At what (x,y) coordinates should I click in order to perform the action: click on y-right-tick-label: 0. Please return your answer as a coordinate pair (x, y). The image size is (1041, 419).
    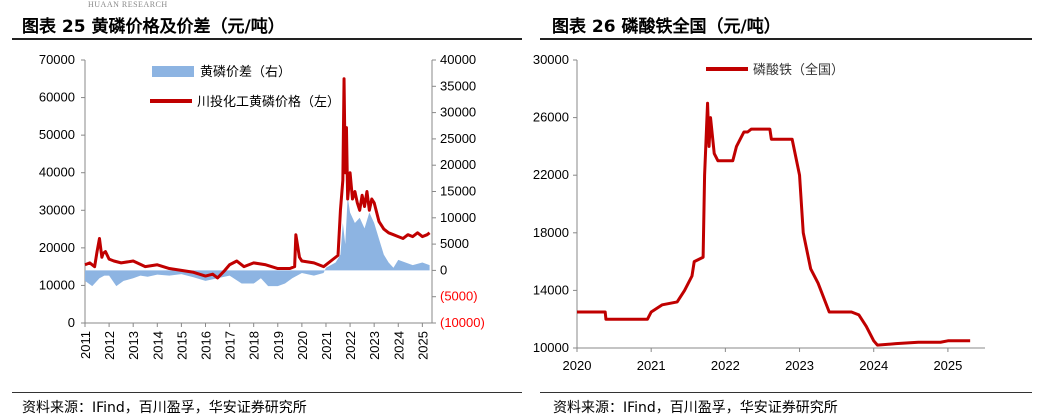
    Looking at the image, I should click on (443, 269).